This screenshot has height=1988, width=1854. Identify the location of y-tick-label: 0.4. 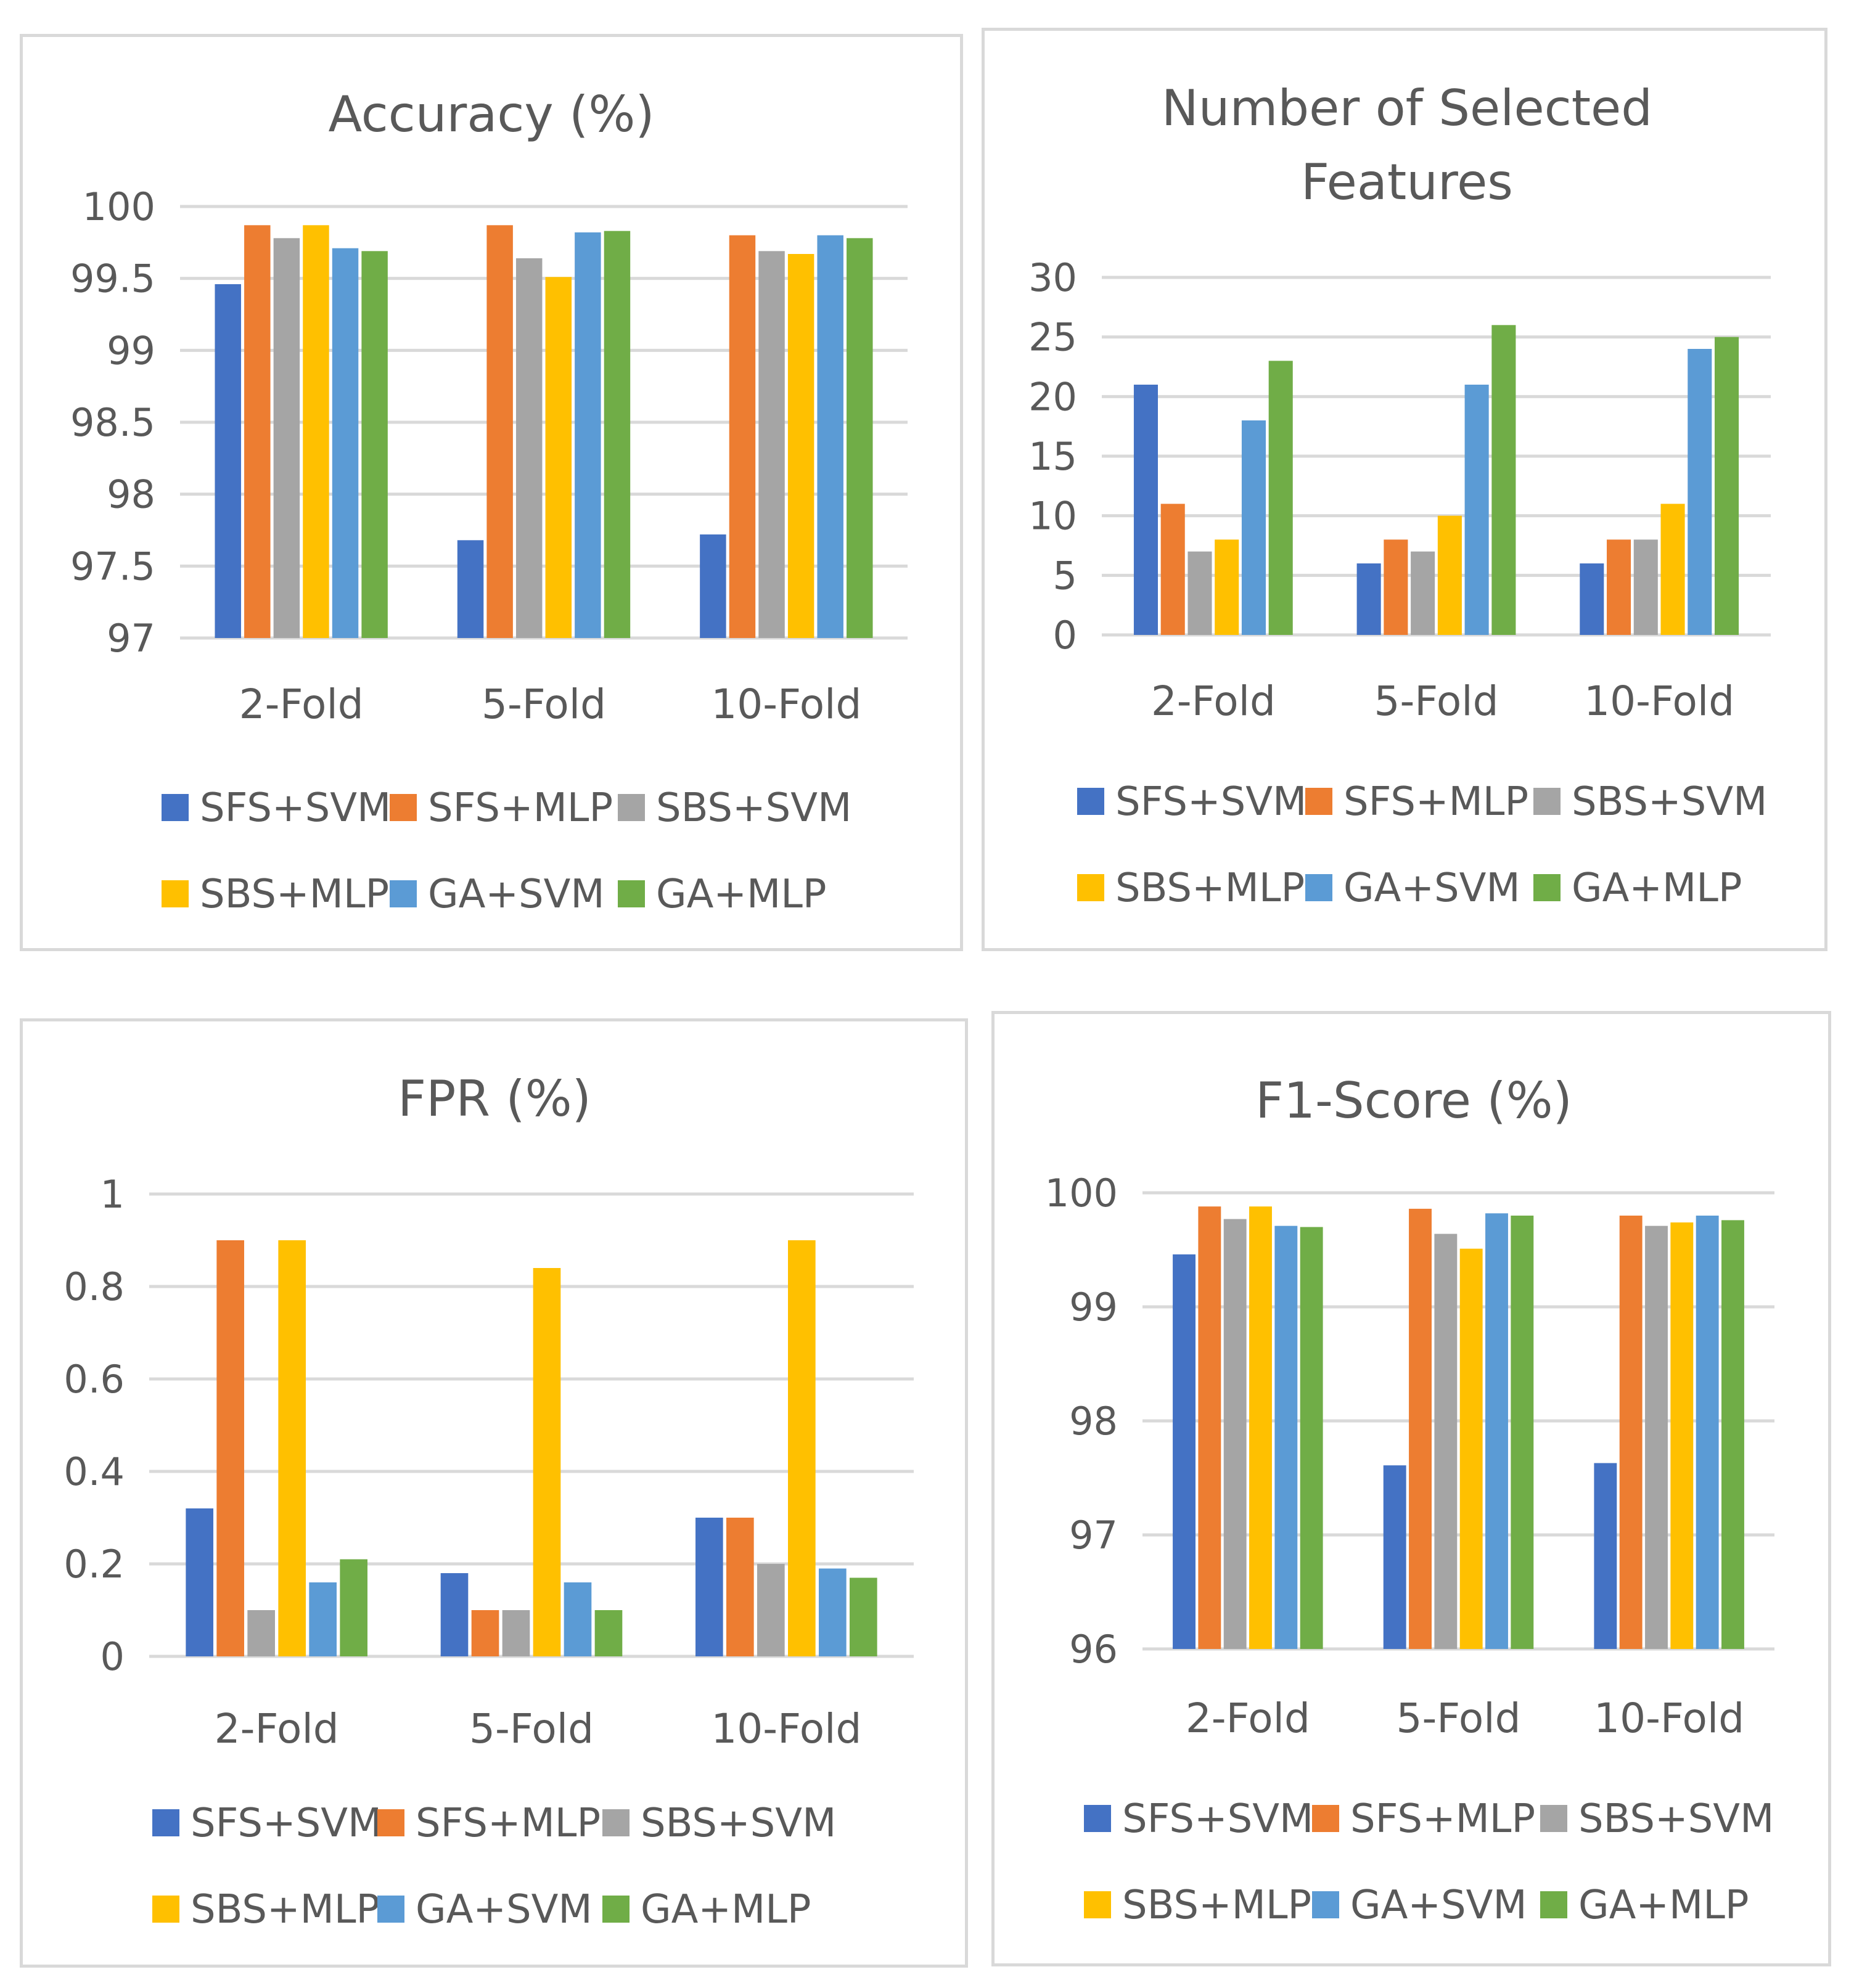
(95, 1471).